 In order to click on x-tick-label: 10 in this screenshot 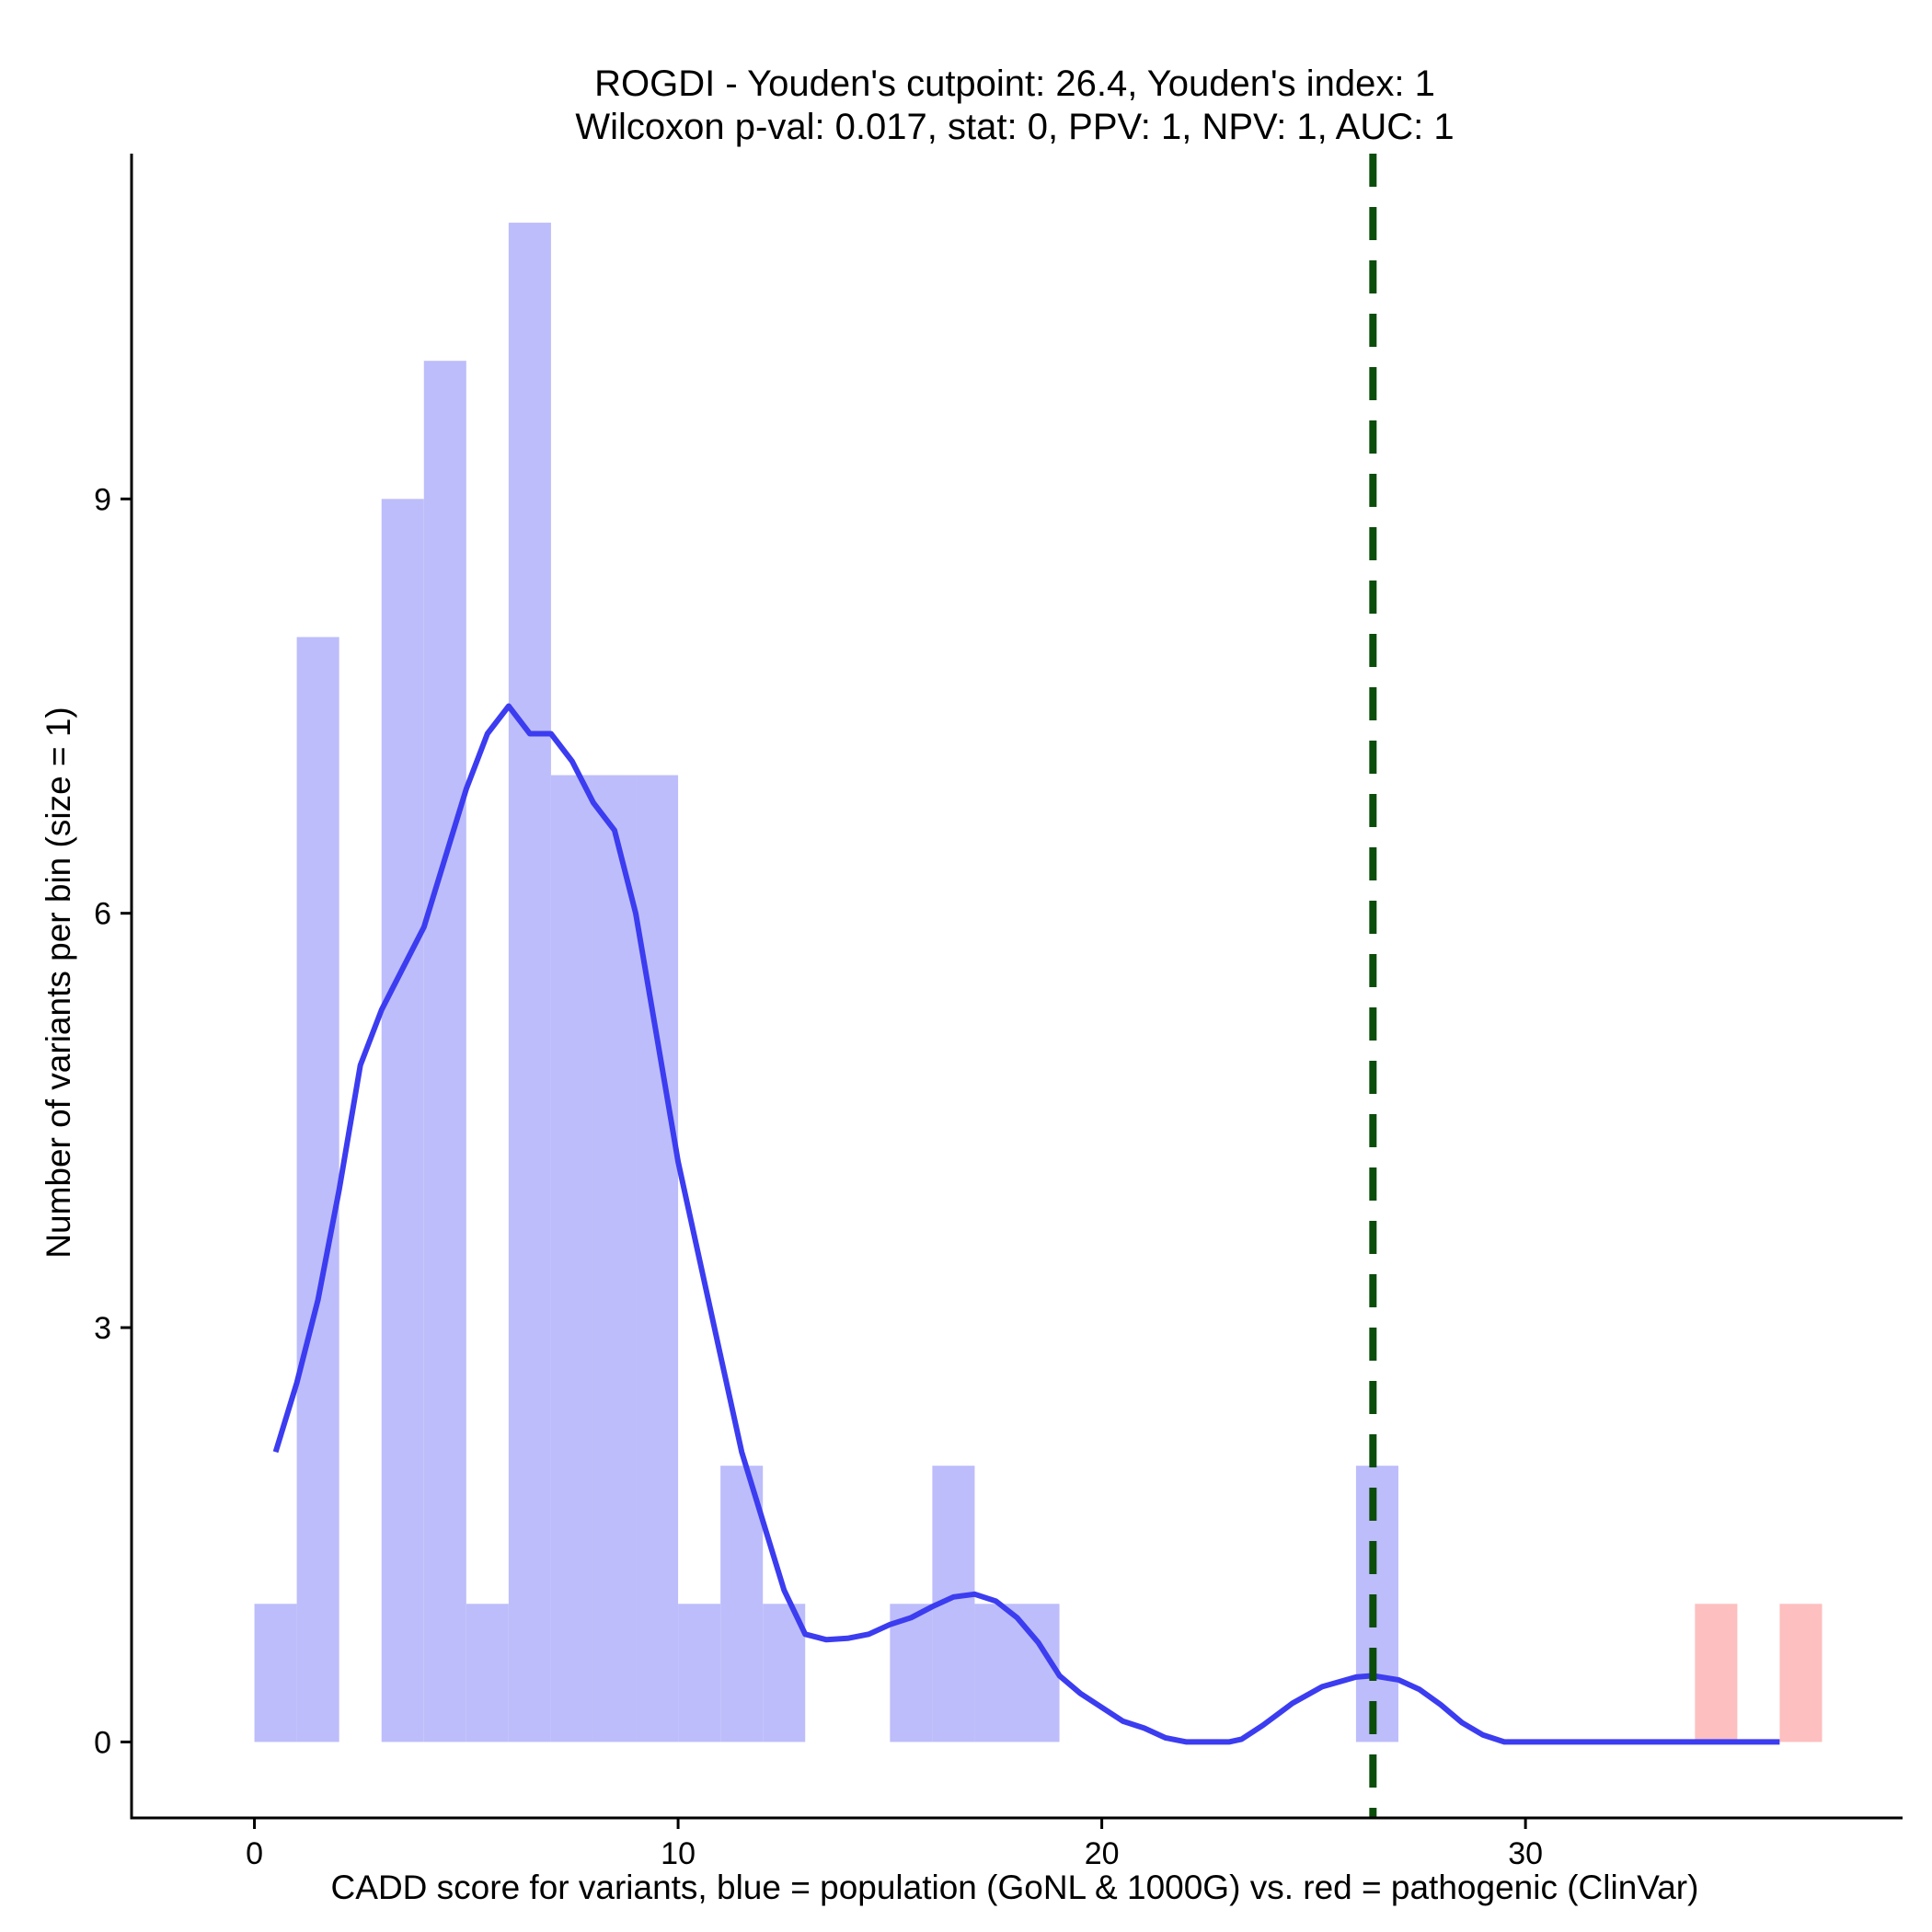, I will do `click(678, 1853)`.